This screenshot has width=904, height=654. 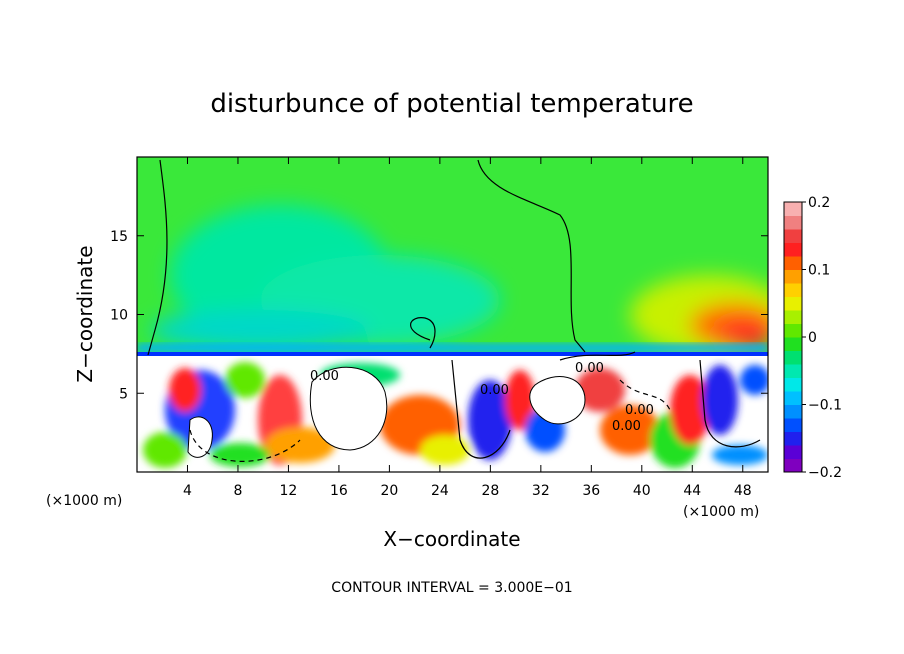 I want to click on x-axis-label: X−coordinate, so click(x=451, y=539).